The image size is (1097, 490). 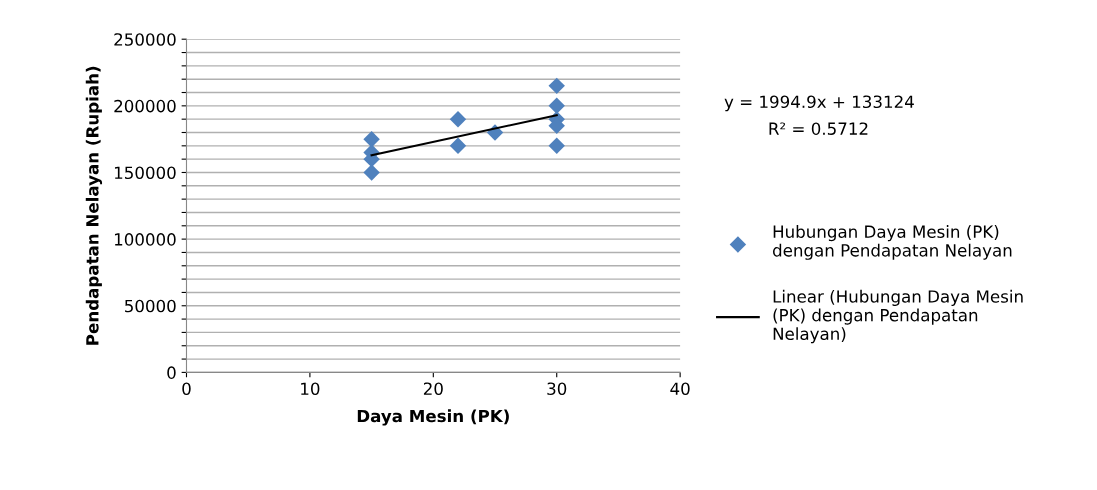 I want to click on x-axis-title: Daya Mesin (PK), so click(x=433, y=417).